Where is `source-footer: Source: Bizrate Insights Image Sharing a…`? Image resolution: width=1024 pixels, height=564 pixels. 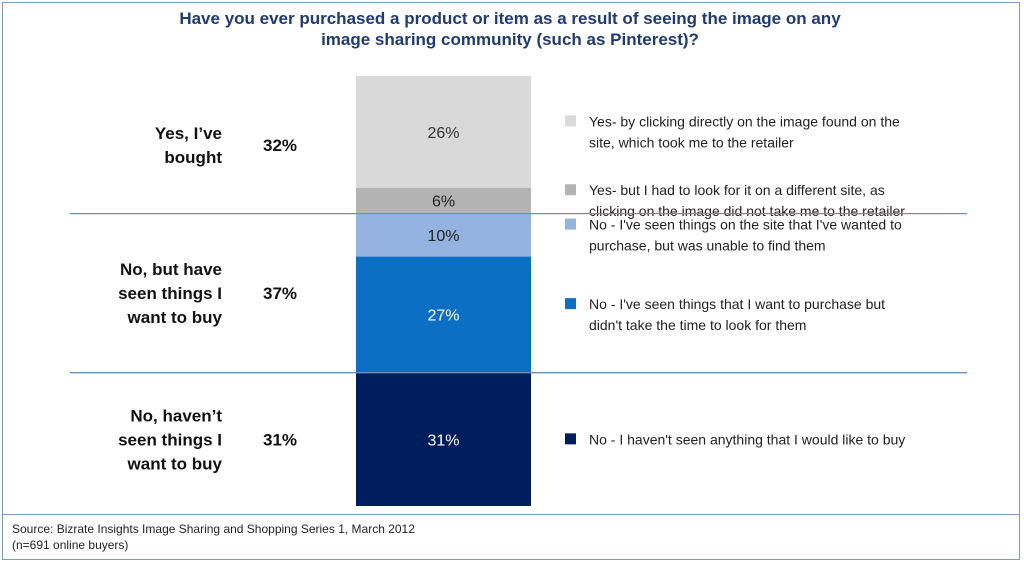 source-footer: Source: Bizrate Insights Image Sharing a… is located at coordinates (511, 537).